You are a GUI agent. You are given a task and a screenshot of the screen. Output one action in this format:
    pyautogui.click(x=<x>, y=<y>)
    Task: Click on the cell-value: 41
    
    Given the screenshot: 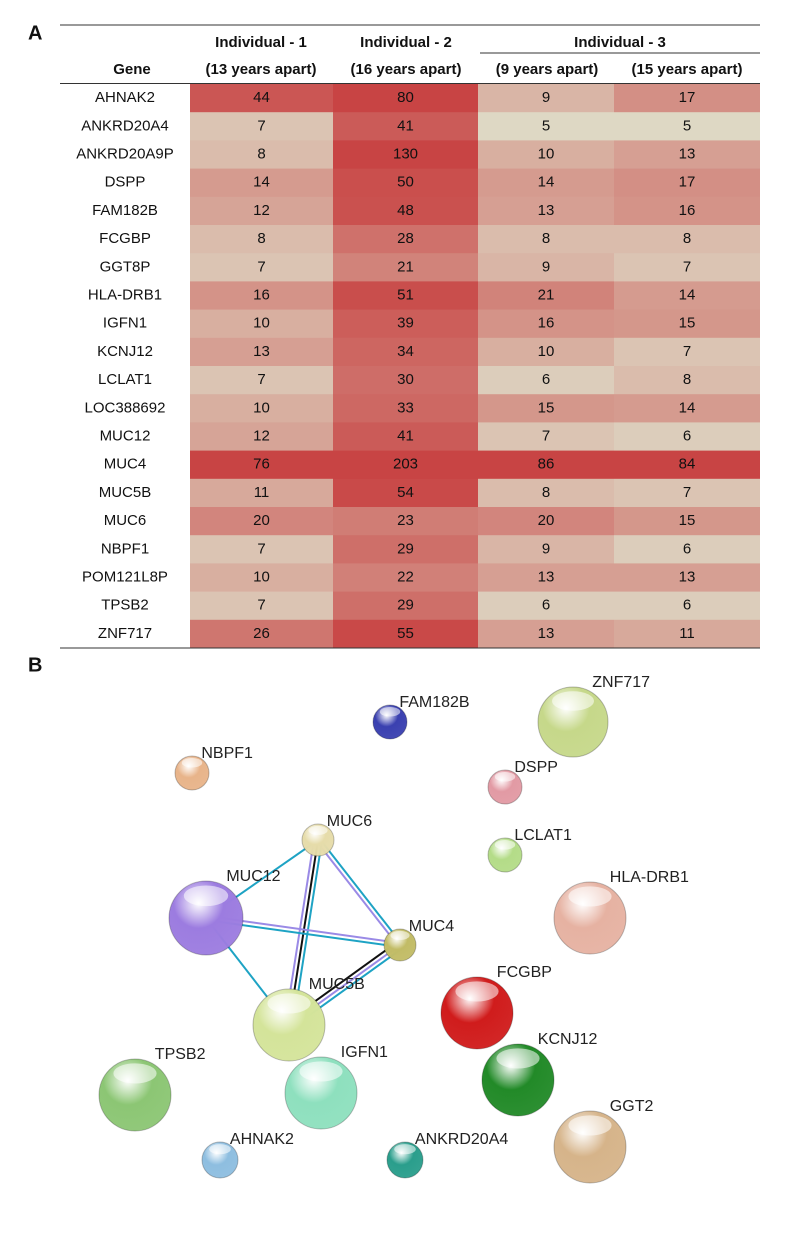 What is the action you would take?
    pyautogui.click(x=405, y=125)
    